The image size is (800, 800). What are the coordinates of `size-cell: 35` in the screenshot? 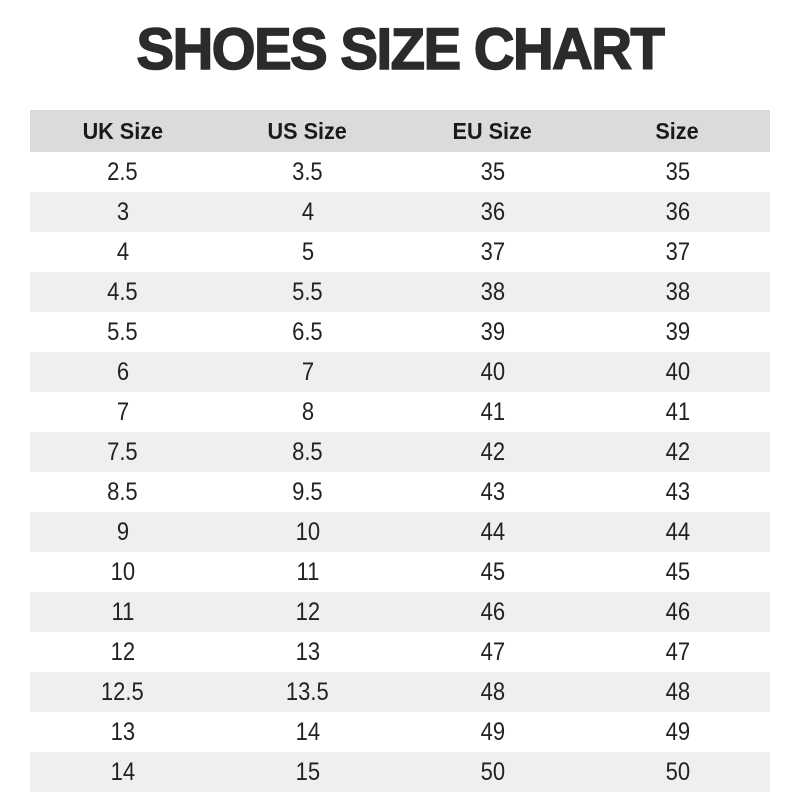 It's located at (677, 172).